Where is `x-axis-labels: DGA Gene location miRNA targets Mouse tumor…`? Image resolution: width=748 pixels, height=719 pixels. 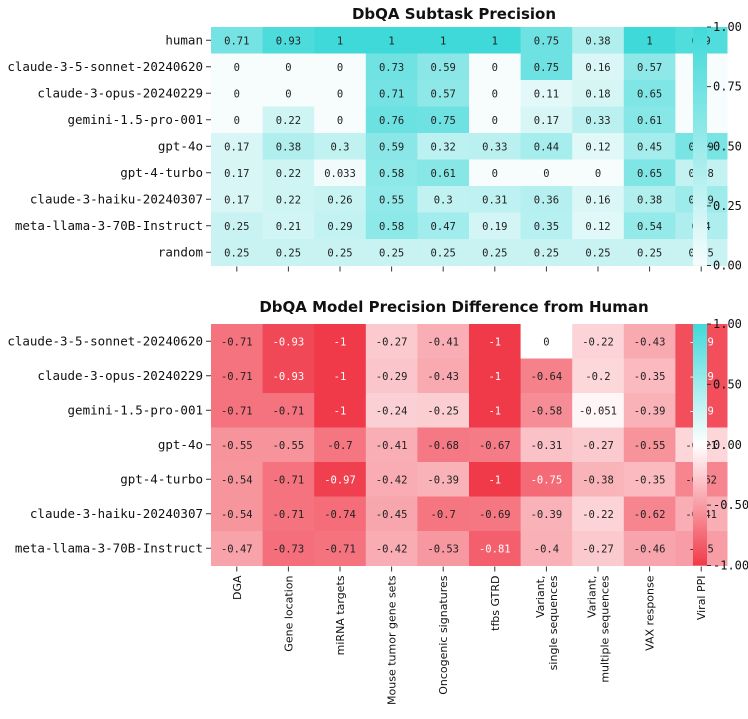
x-axis-labels: DGA Gene location miRNA targets Mouse tumor… is located at coordinates (469, 640).